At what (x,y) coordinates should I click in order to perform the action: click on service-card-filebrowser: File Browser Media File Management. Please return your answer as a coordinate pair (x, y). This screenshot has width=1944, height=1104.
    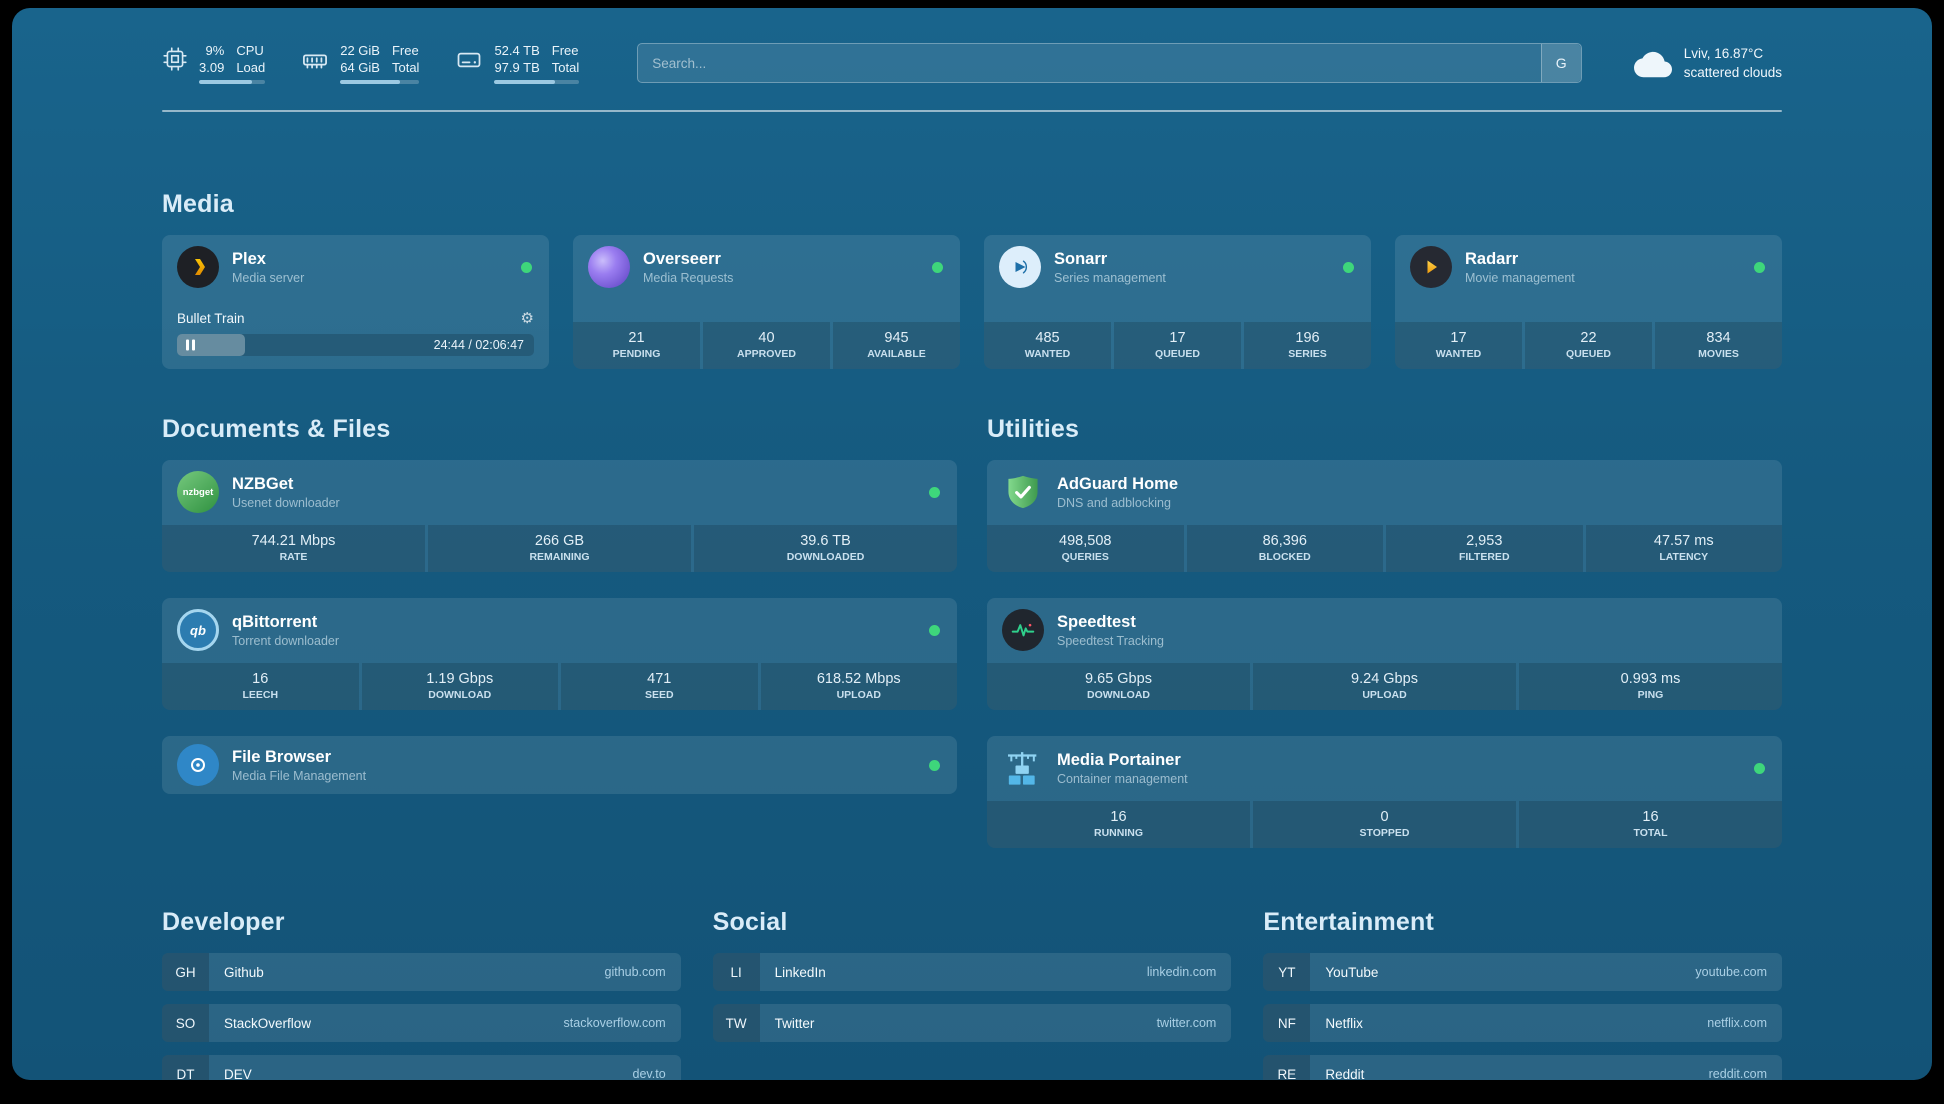
    Looking at the image, I should click on (559, 765).